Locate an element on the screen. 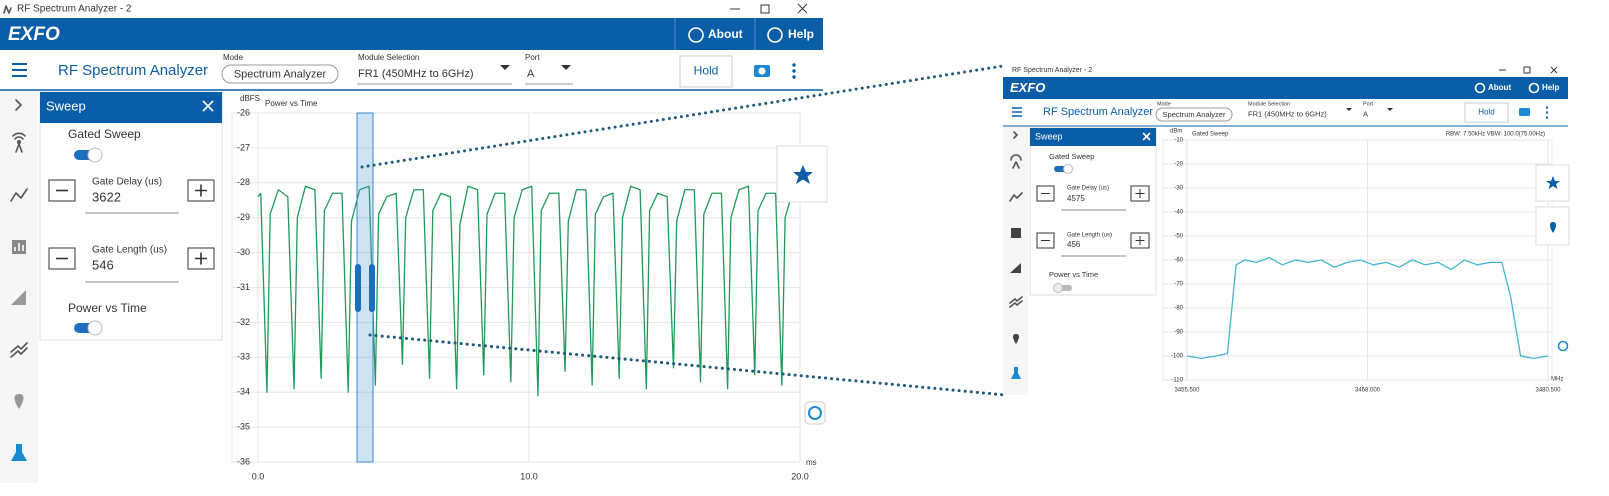  connector is located at coordinates (682, 116).